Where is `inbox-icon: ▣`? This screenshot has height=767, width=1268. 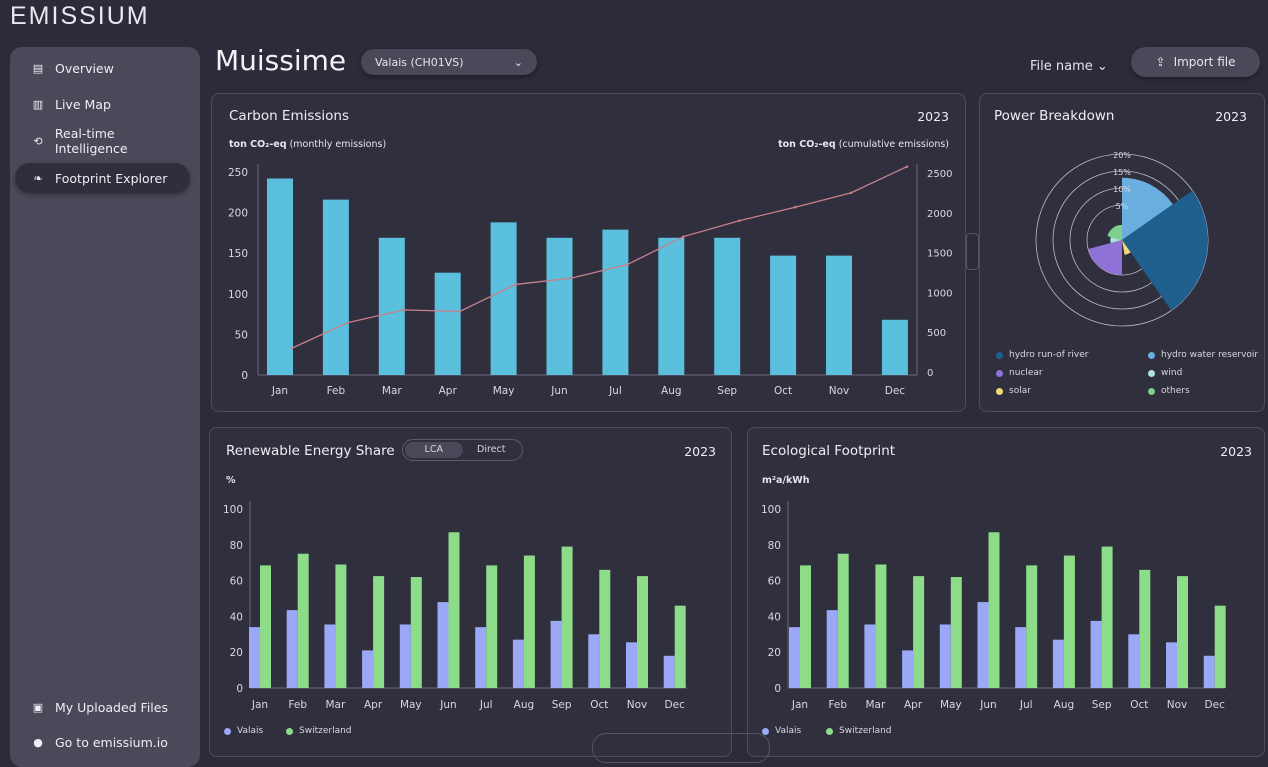
inbox-icon: ▣ is located at coordinates (38, 707).